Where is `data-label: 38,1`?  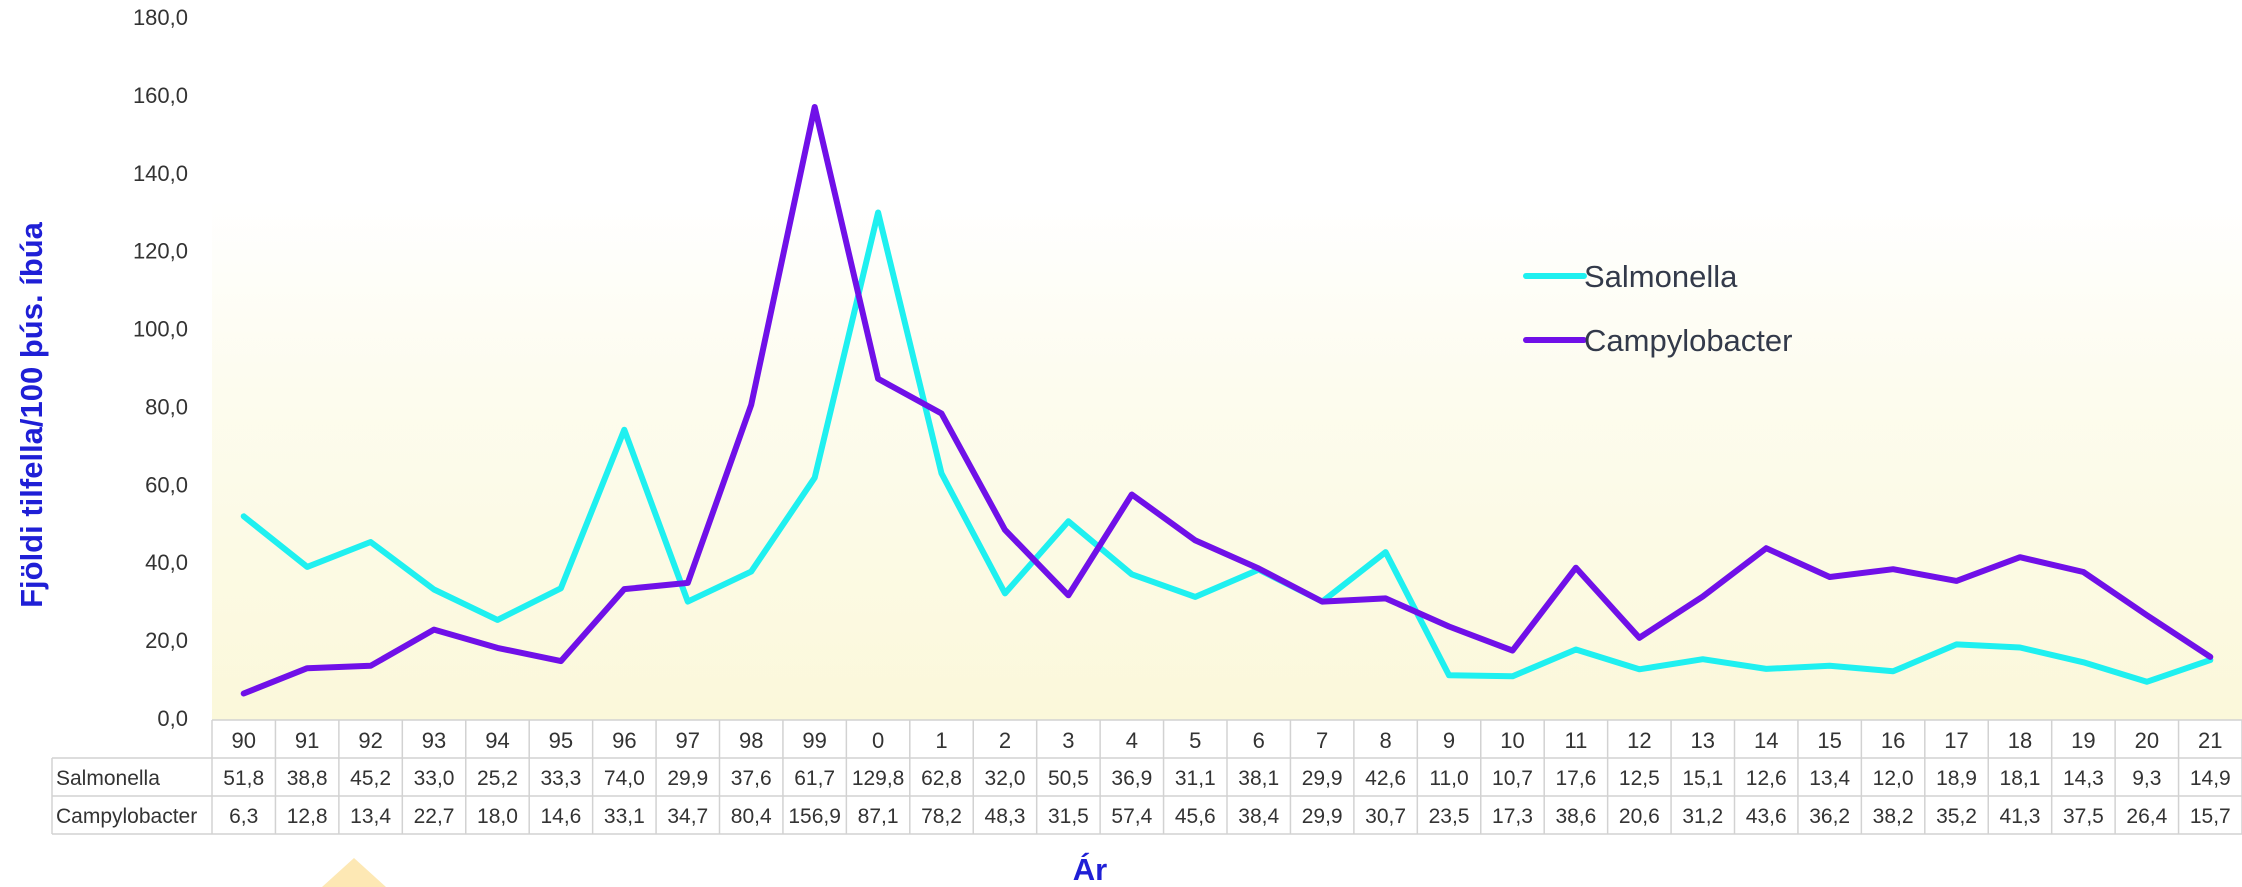
data-label: 38,1 is located at coordinates (1258, 778).